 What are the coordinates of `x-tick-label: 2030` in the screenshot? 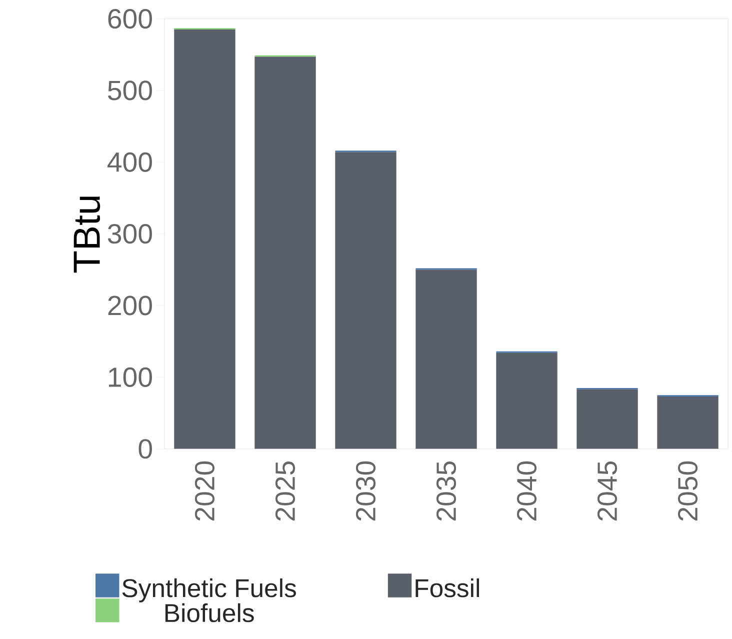 It's located at (366, 491).